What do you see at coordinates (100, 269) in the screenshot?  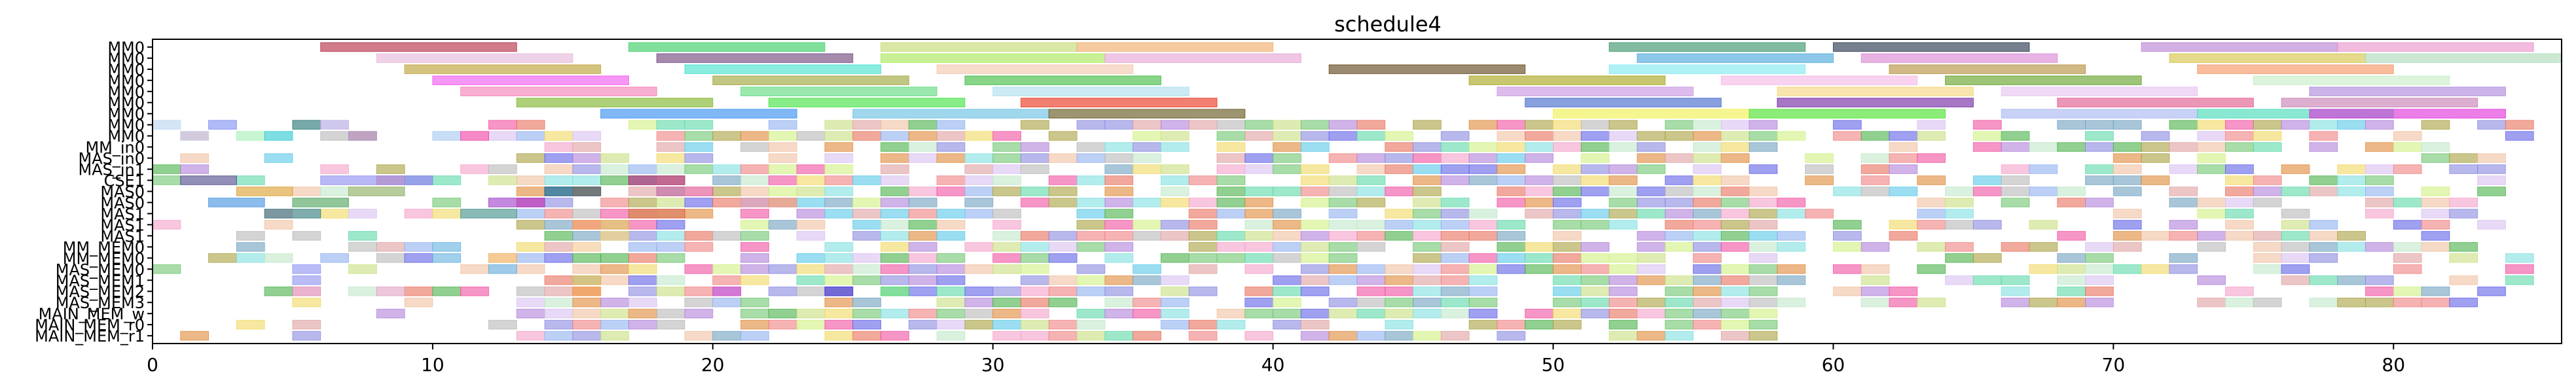 I see `y-tick-label: MAS_MEM0` at bounding box center [100, 269].